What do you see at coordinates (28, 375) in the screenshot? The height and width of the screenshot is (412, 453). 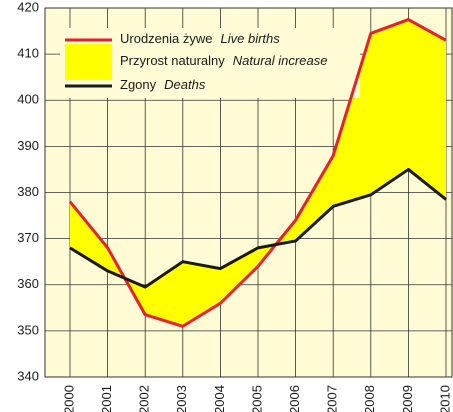 I see `y-tick-label: 340` at bounding box center [28, 375].